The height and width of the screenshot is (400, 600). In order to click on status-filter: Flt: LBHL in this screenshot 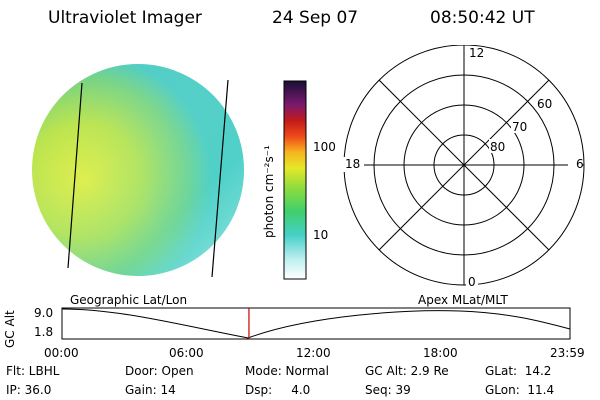, I will do `click(33, 371)`.